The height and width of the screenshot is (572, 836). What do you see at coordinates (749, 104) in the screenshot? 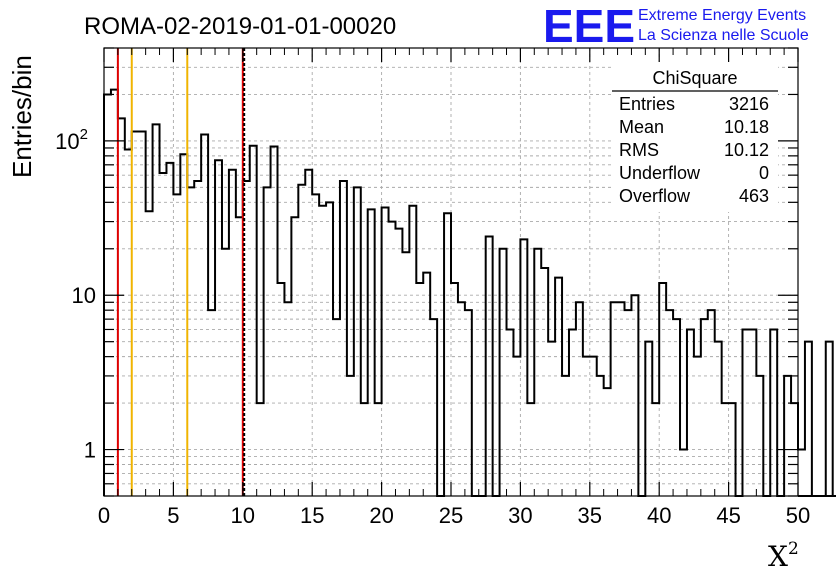
I see `stats-row-value: 3216` at bounding box center [749, 104].